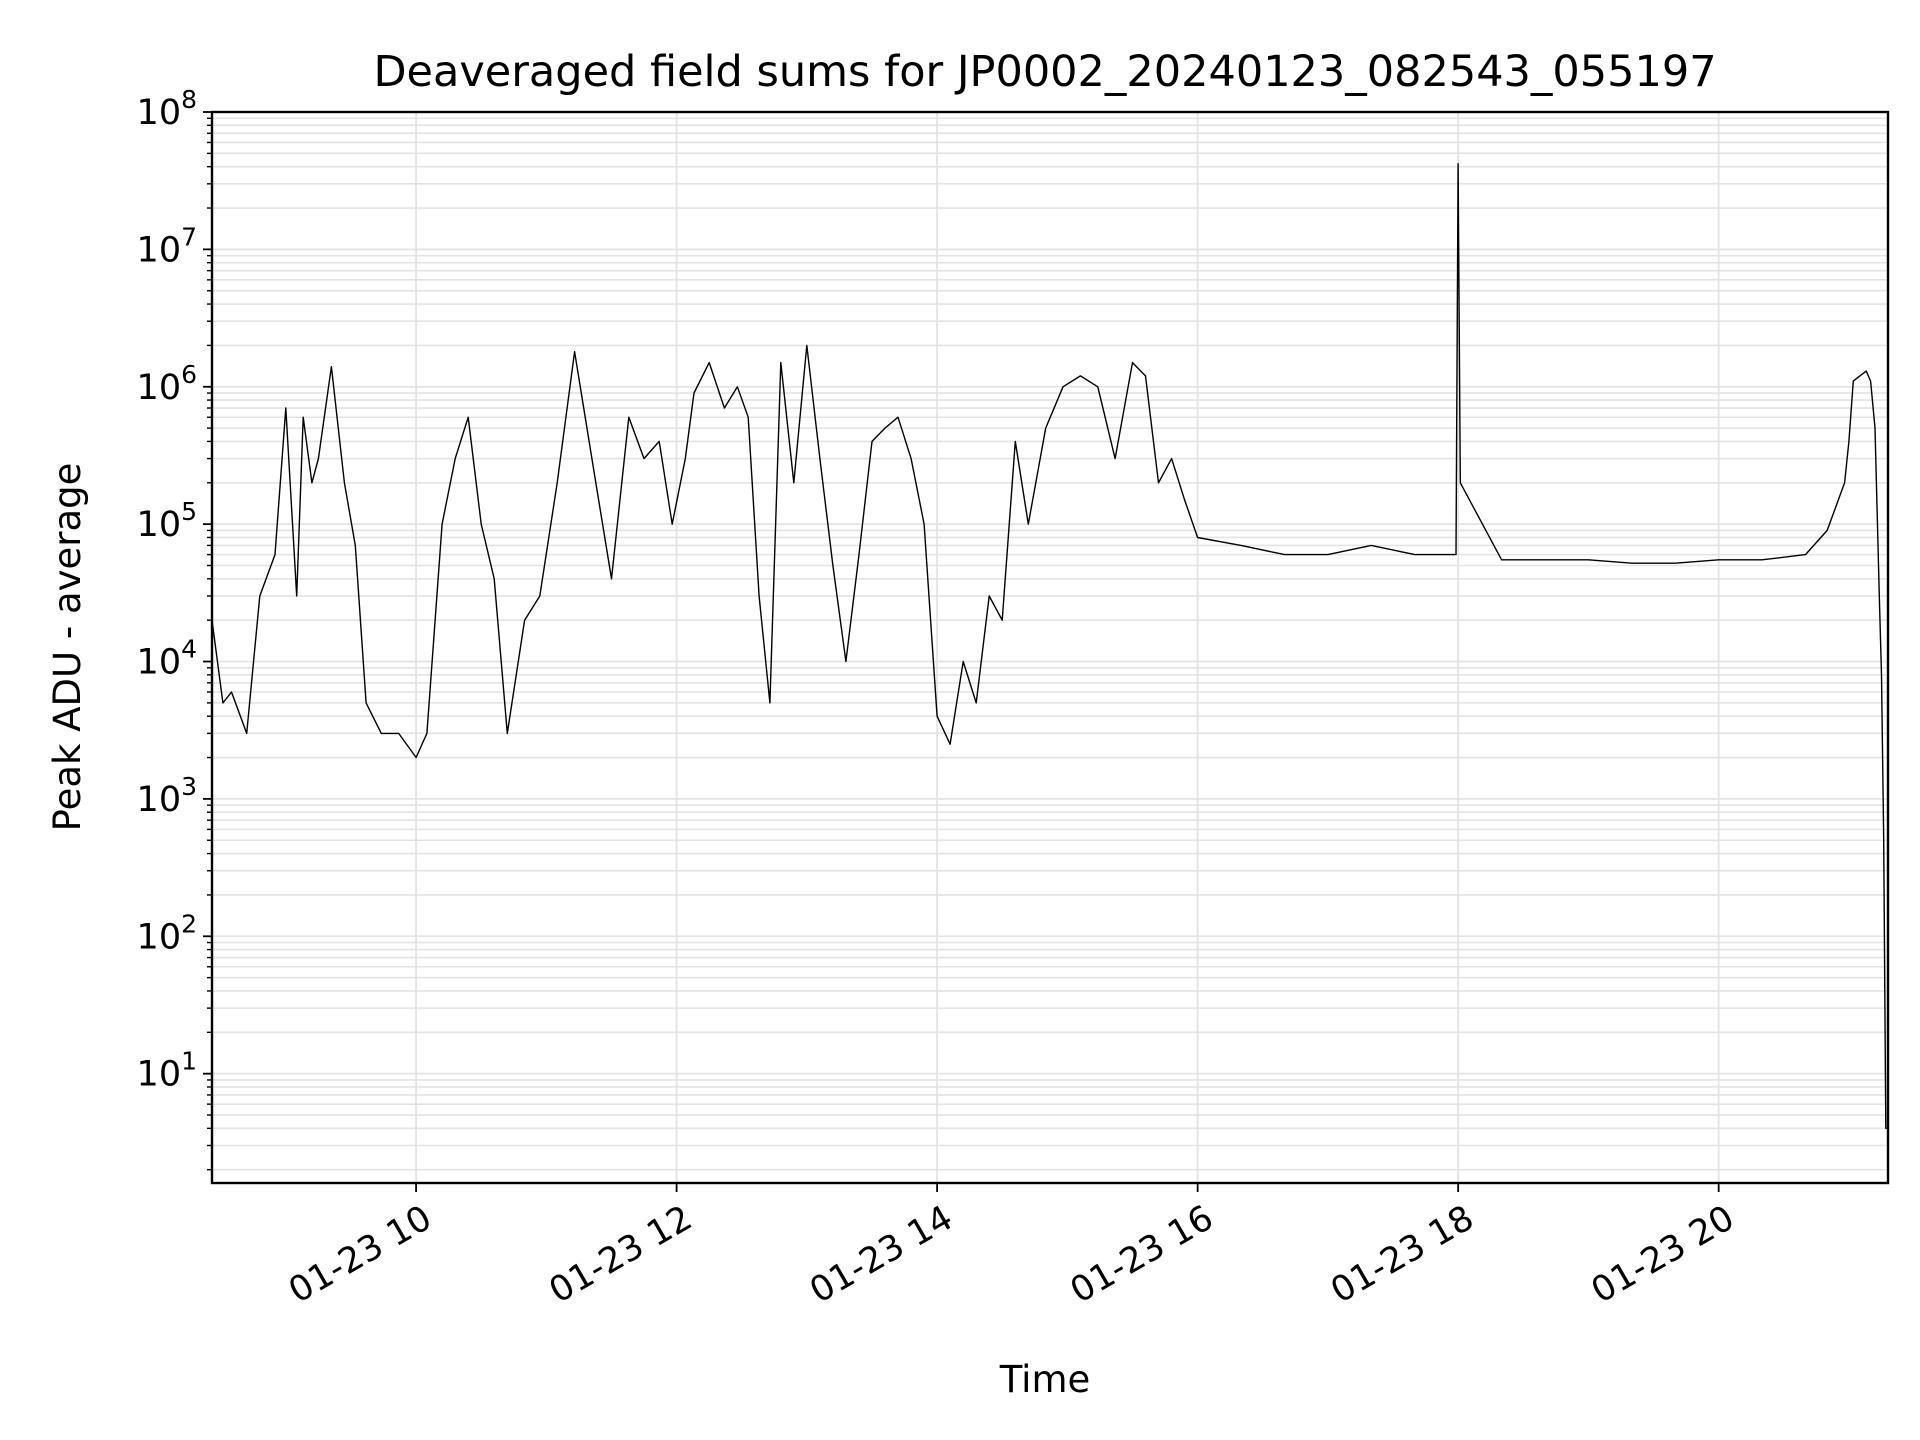  I want to click on y-tick-label: 10³, so click(167, 796).